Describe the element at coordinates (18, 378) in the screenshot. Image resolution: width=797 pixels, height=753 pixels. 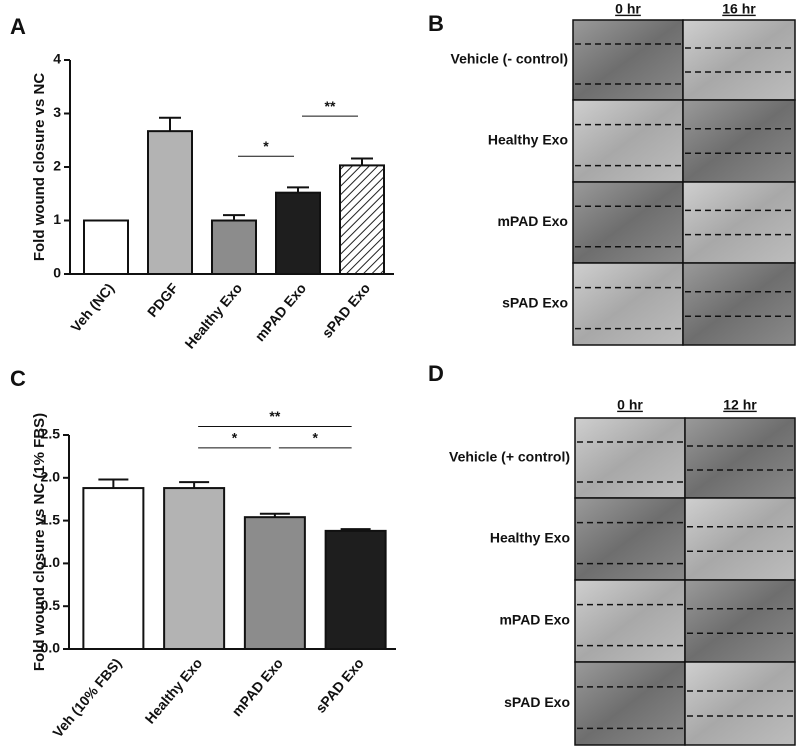
I see `panel-label: C` at that location.